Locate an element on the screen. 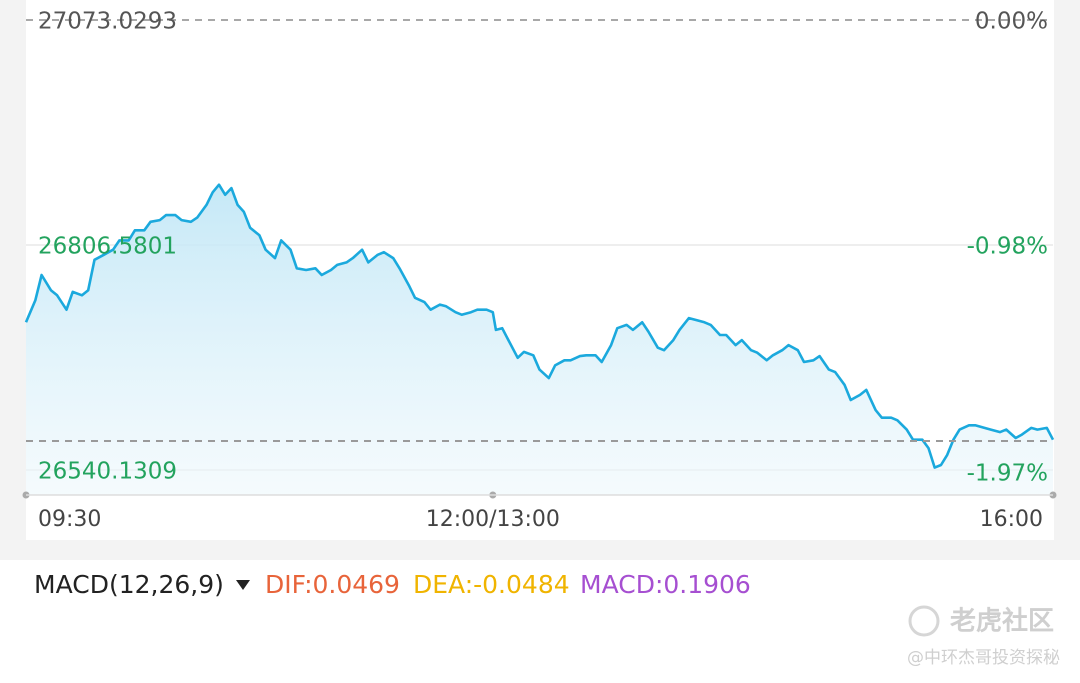  watermark-author: @中环杰哥投资探秘 is located at coordinates (983, 658).